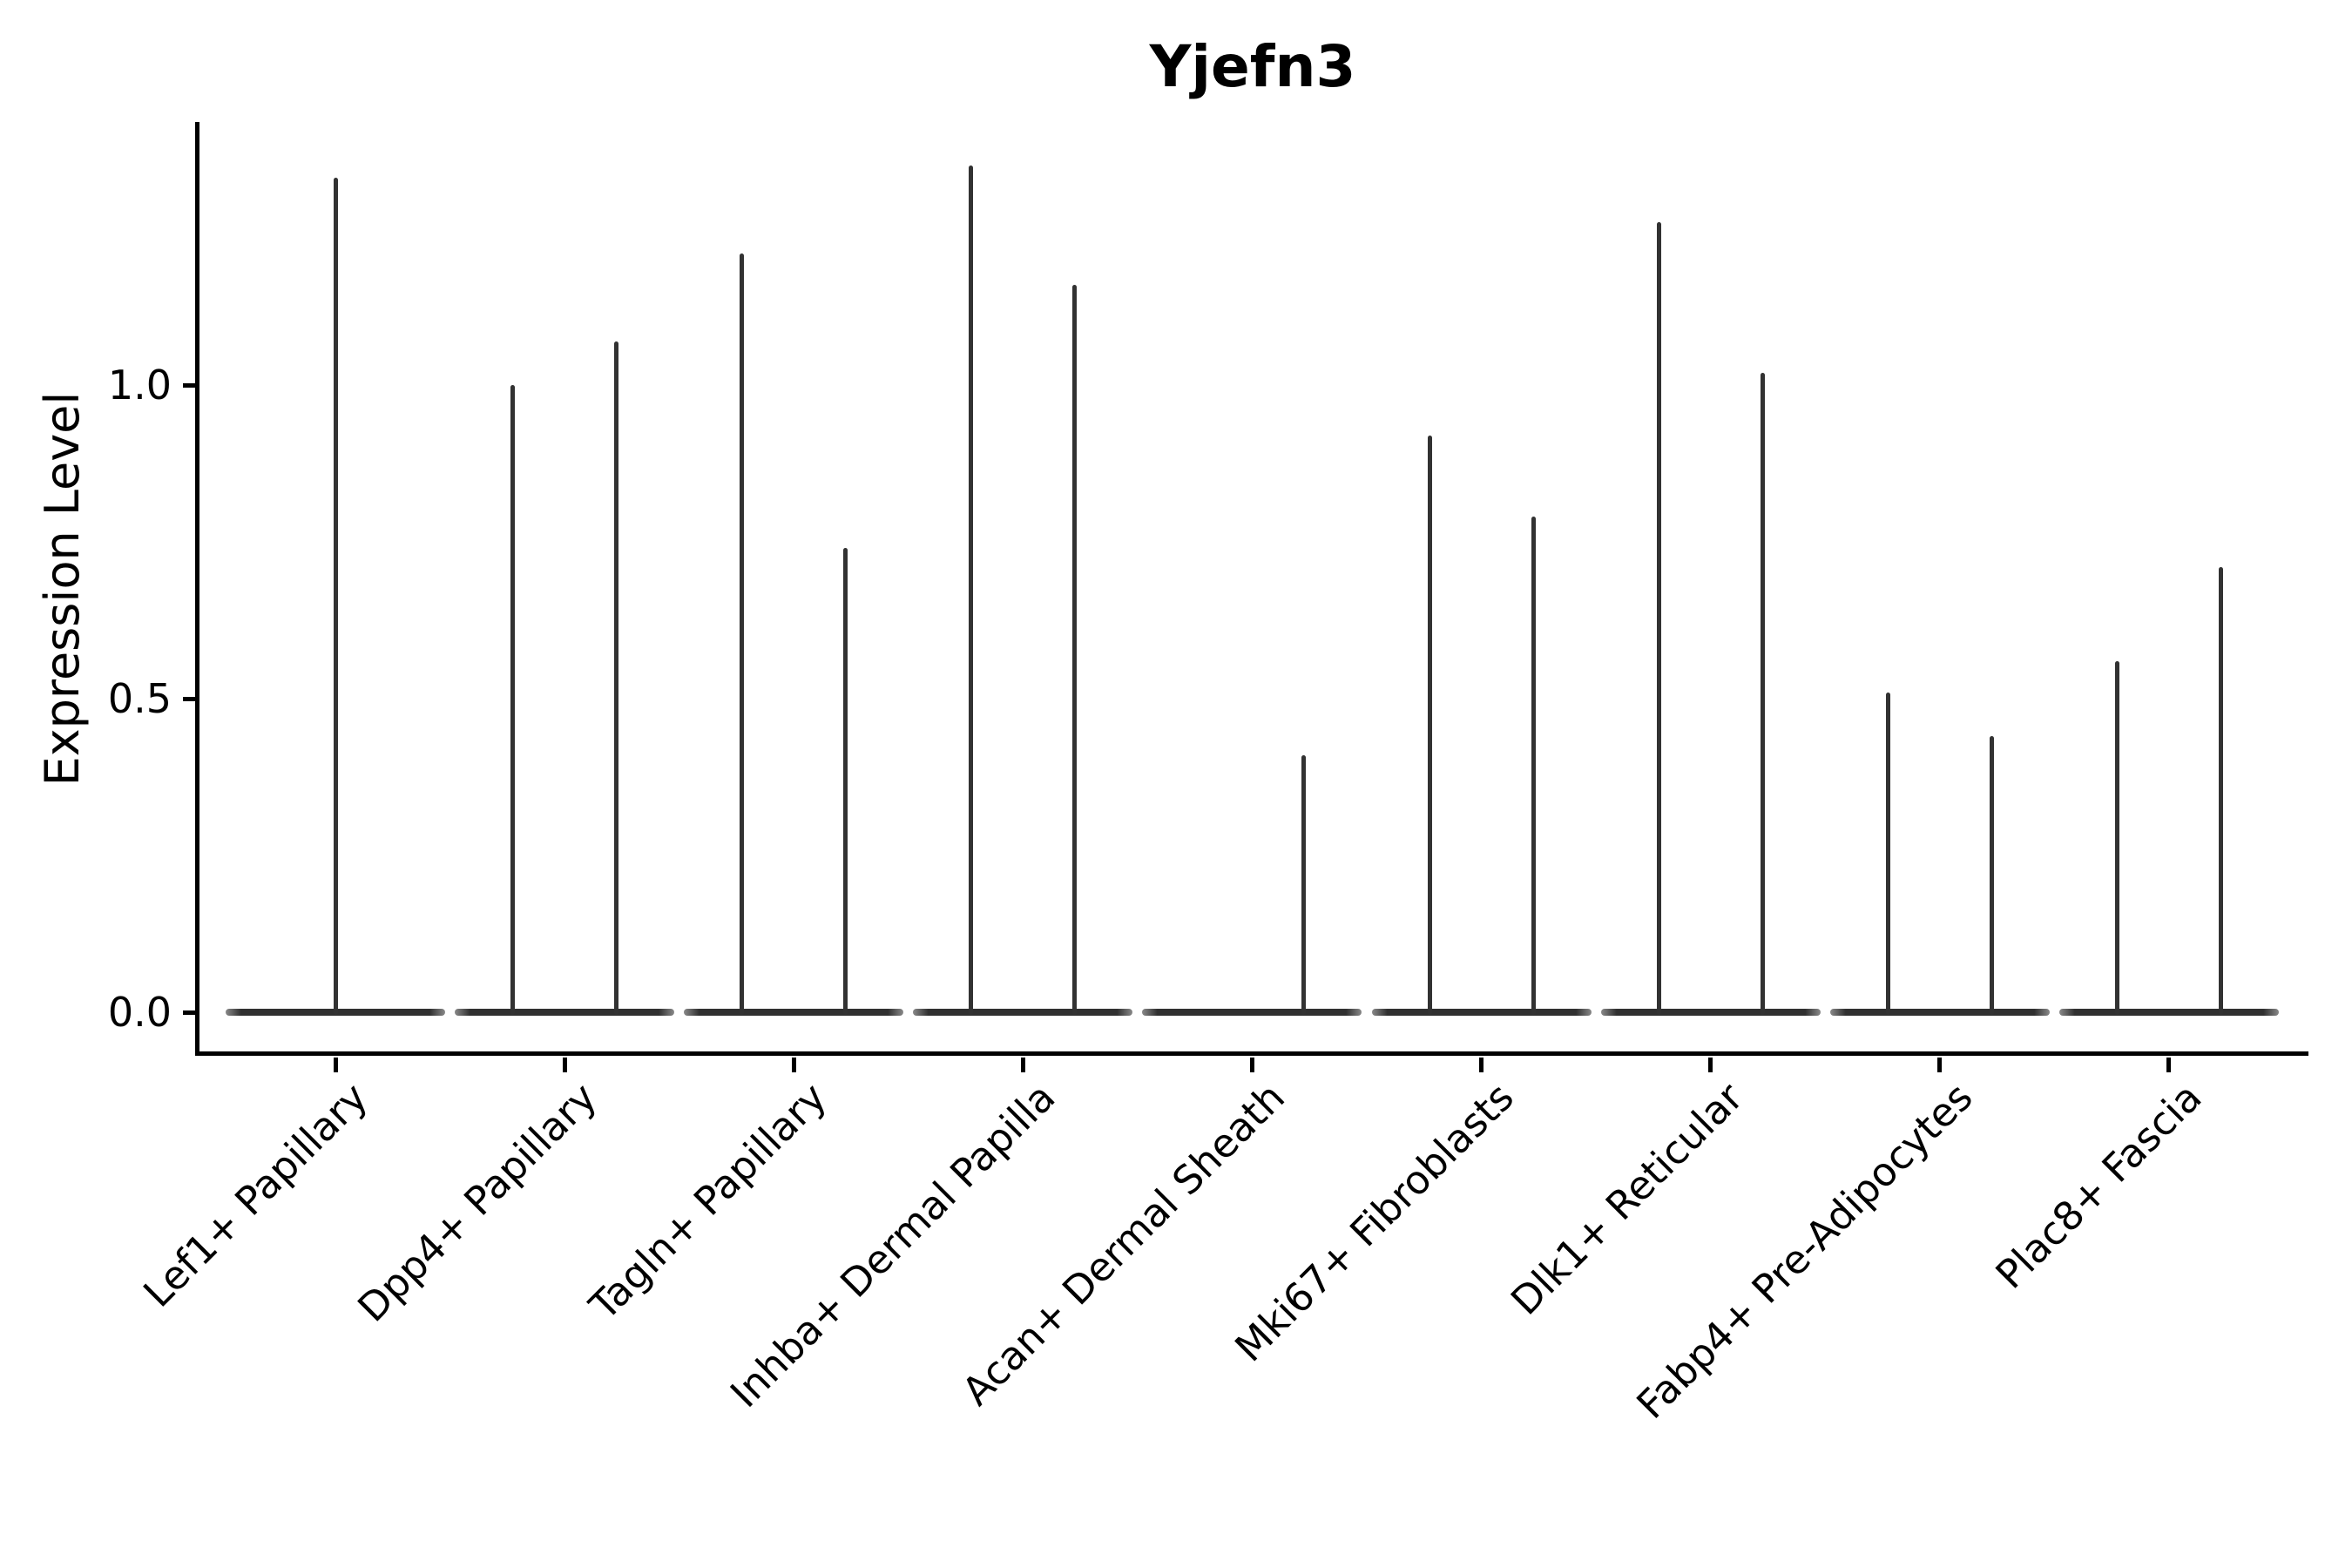 The height and width of the screenshot is (1568, 2352). Describe the element at coordinates (1251, 1054) in the screenshot. I see `x-axis-spine` at that location.